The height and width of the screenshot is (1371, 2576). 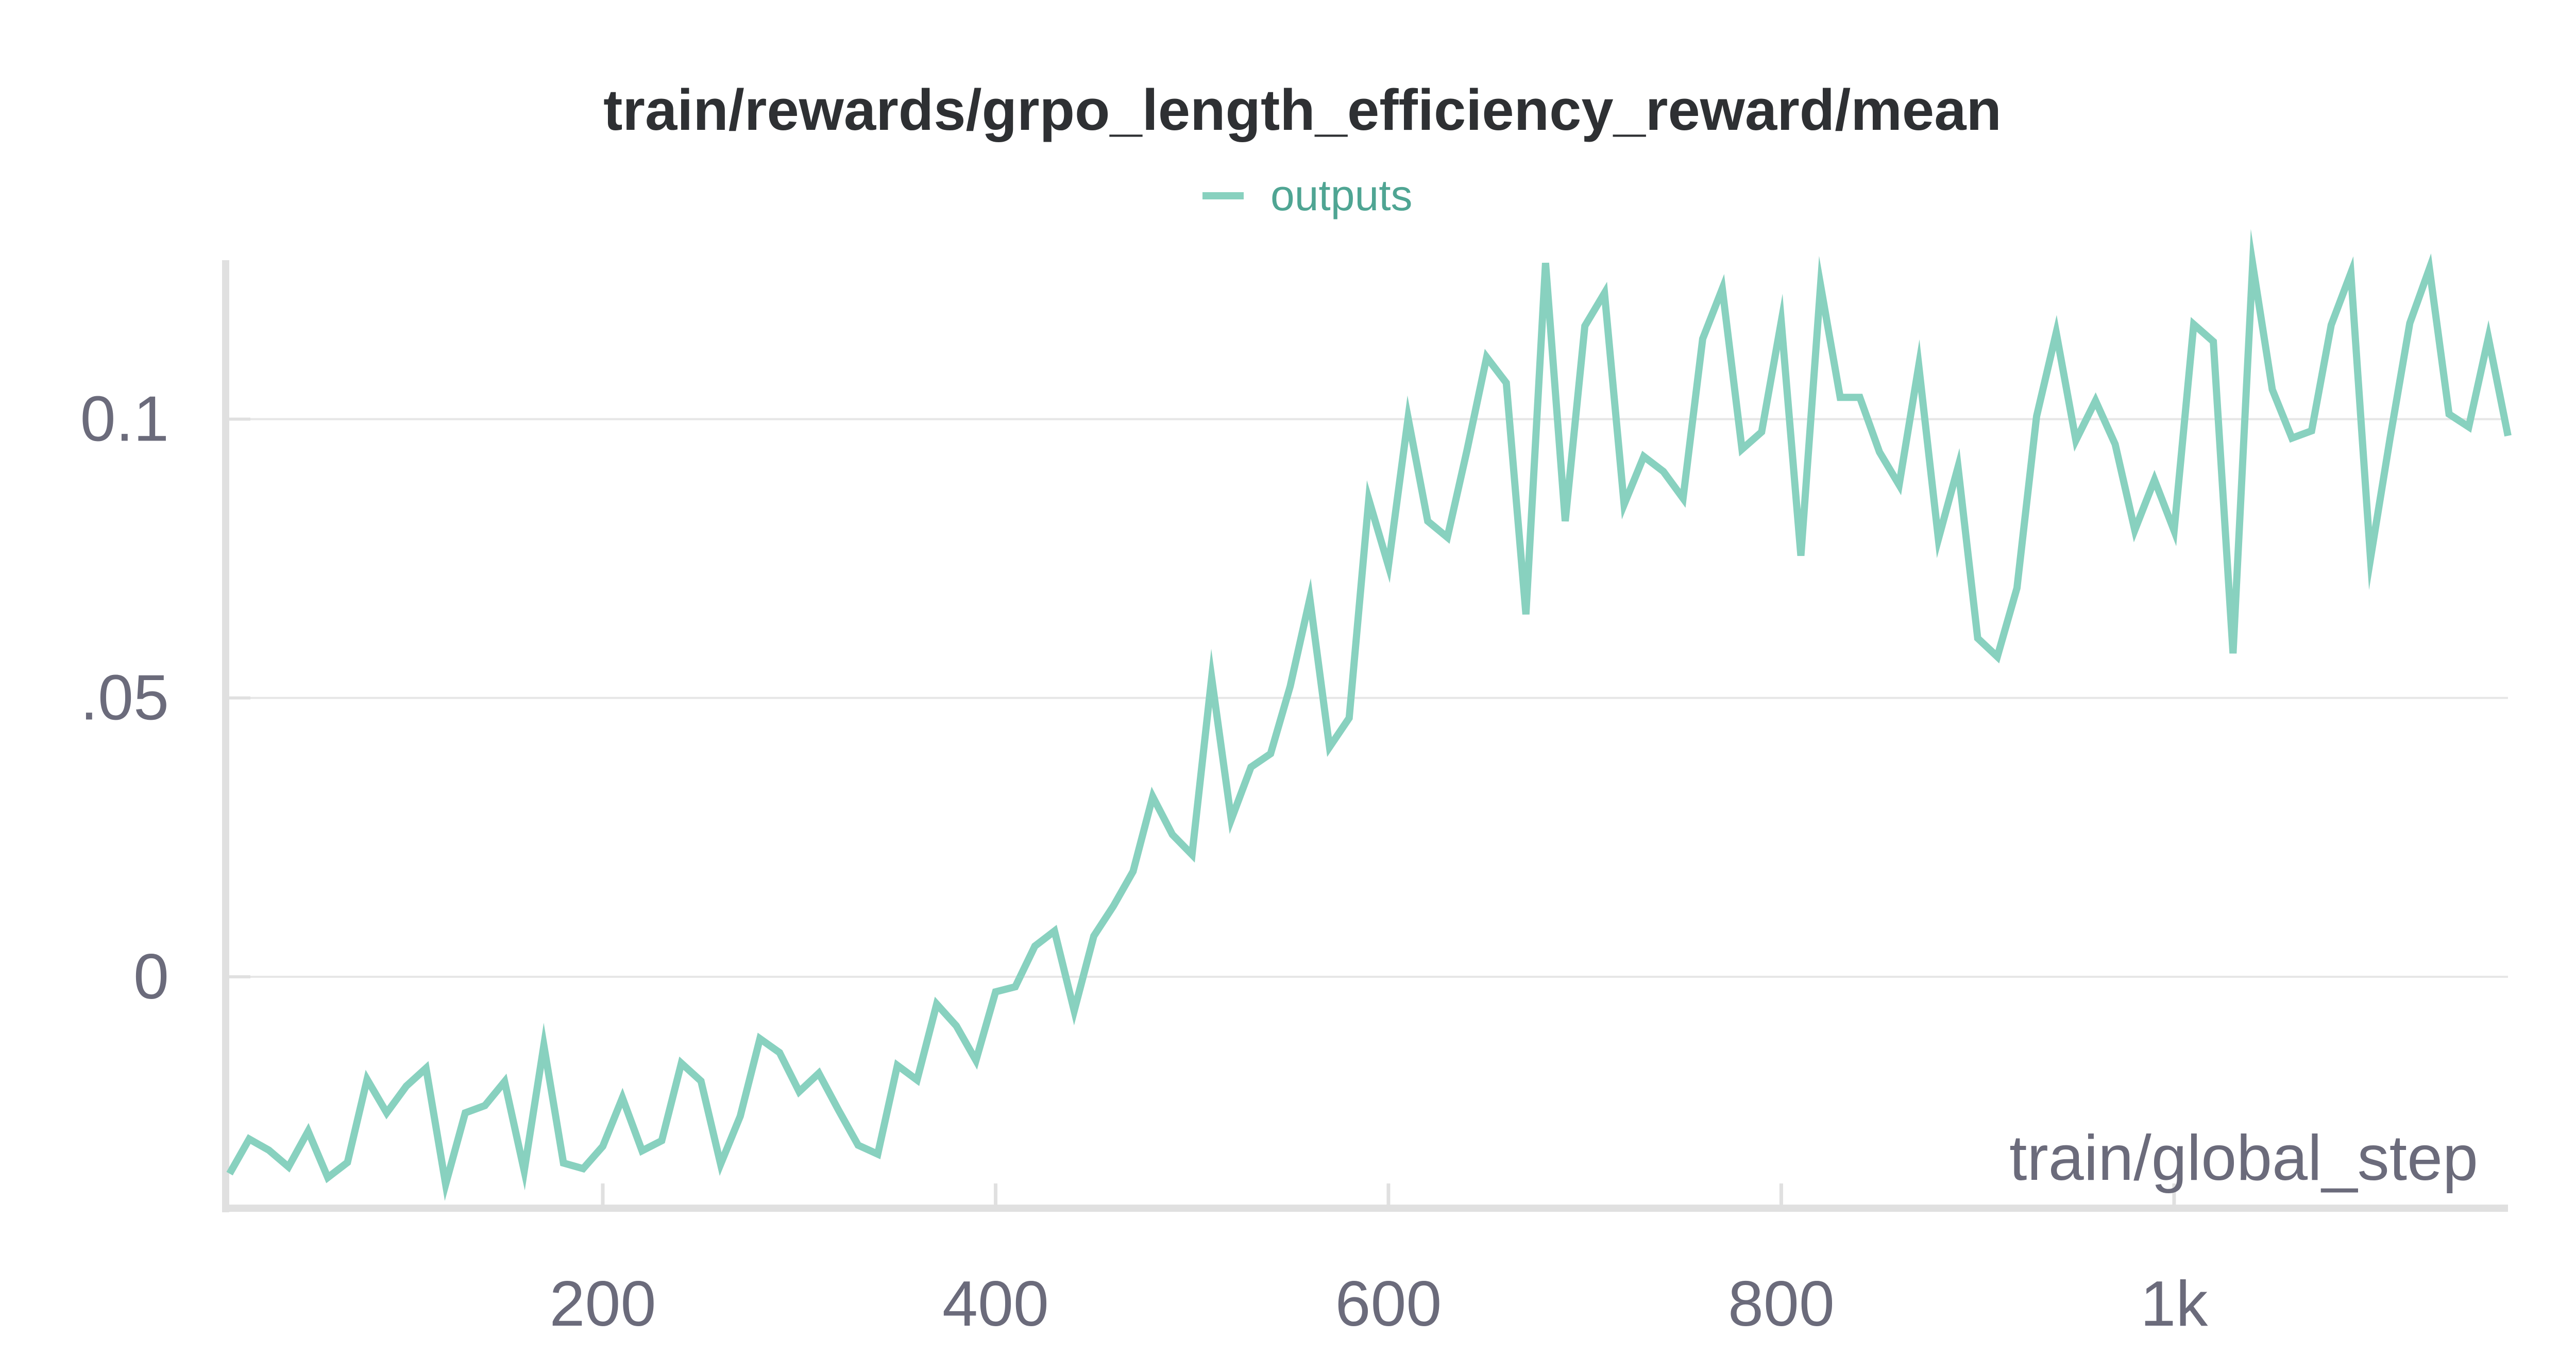 I want to click on y-tick-label-0: 0, so click(x=151, y=977).